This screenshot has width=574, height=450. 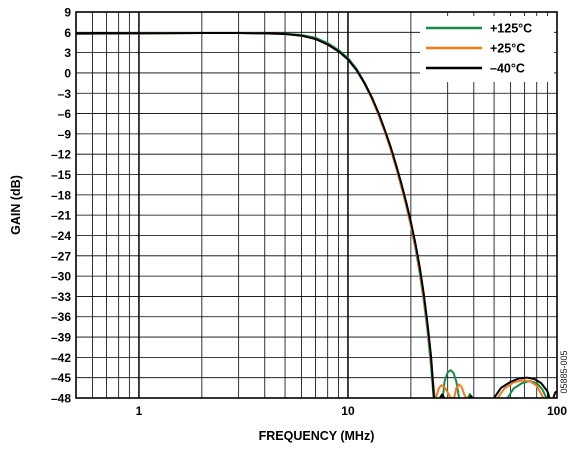 What do you see at coordinates (507, 69) in the screenshot?
I see `legend-label: –40°C` at bounding box center [507, 69].